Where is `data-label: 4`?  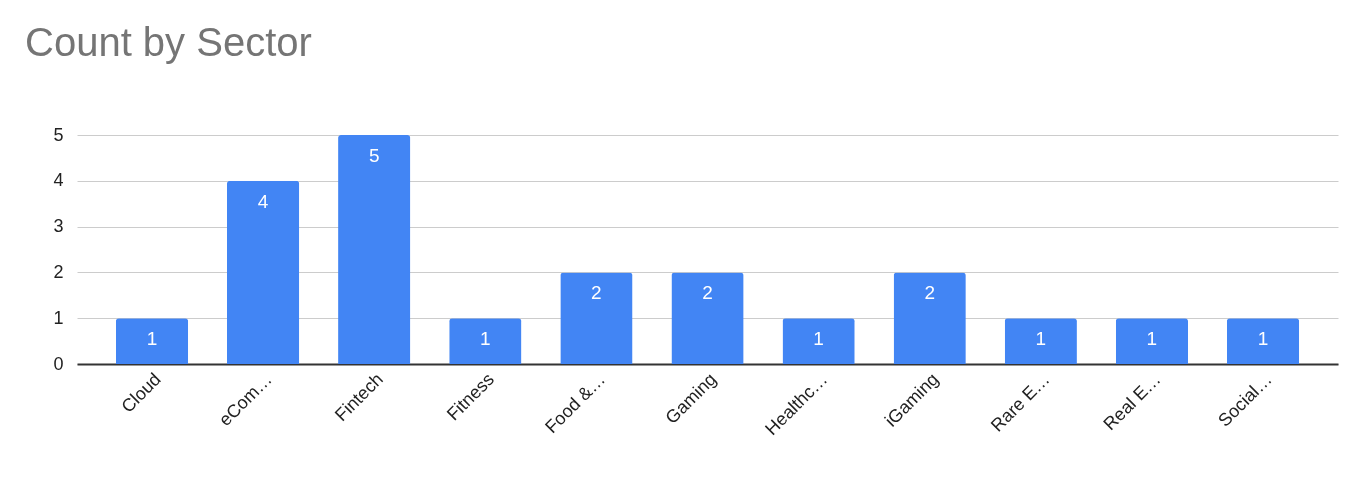
data-label: 4 is located at coordinates (263, 201).